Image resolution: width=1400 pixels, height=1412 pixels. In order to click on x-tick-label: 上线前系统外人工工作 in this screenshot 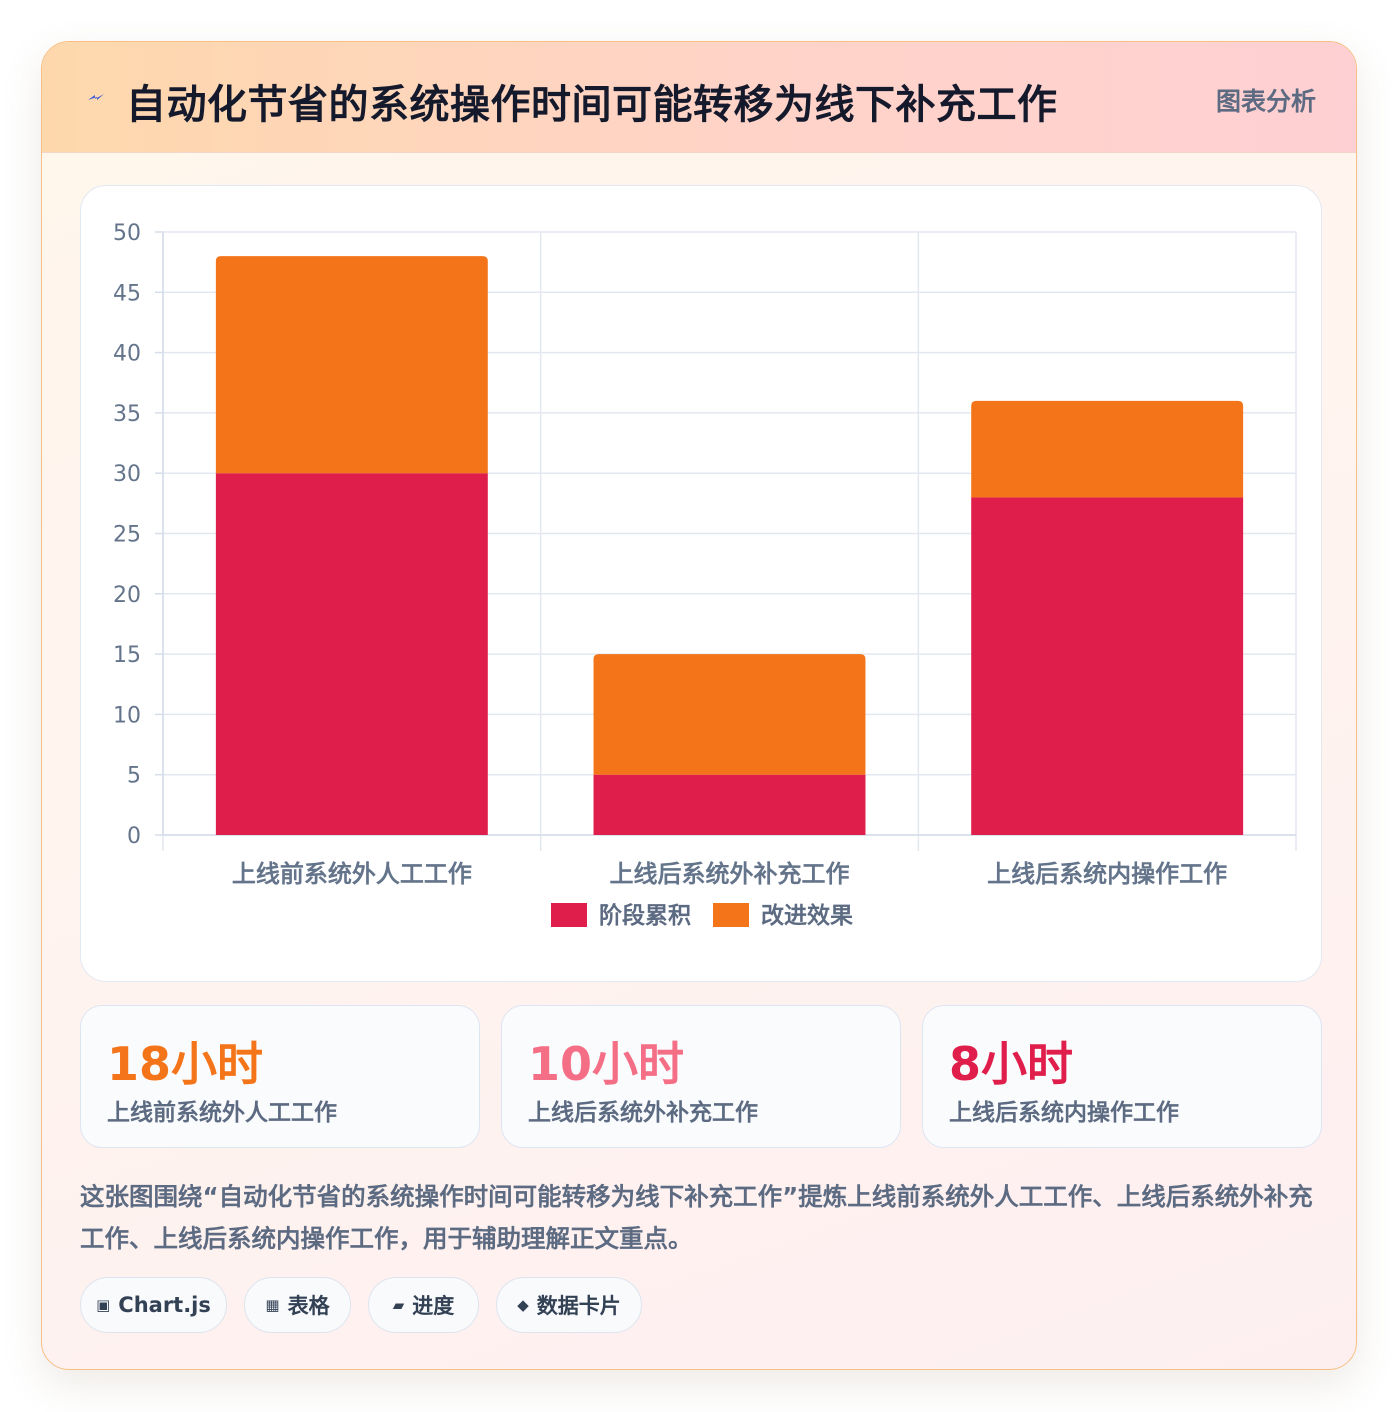, I will do `click(352, 874)`.